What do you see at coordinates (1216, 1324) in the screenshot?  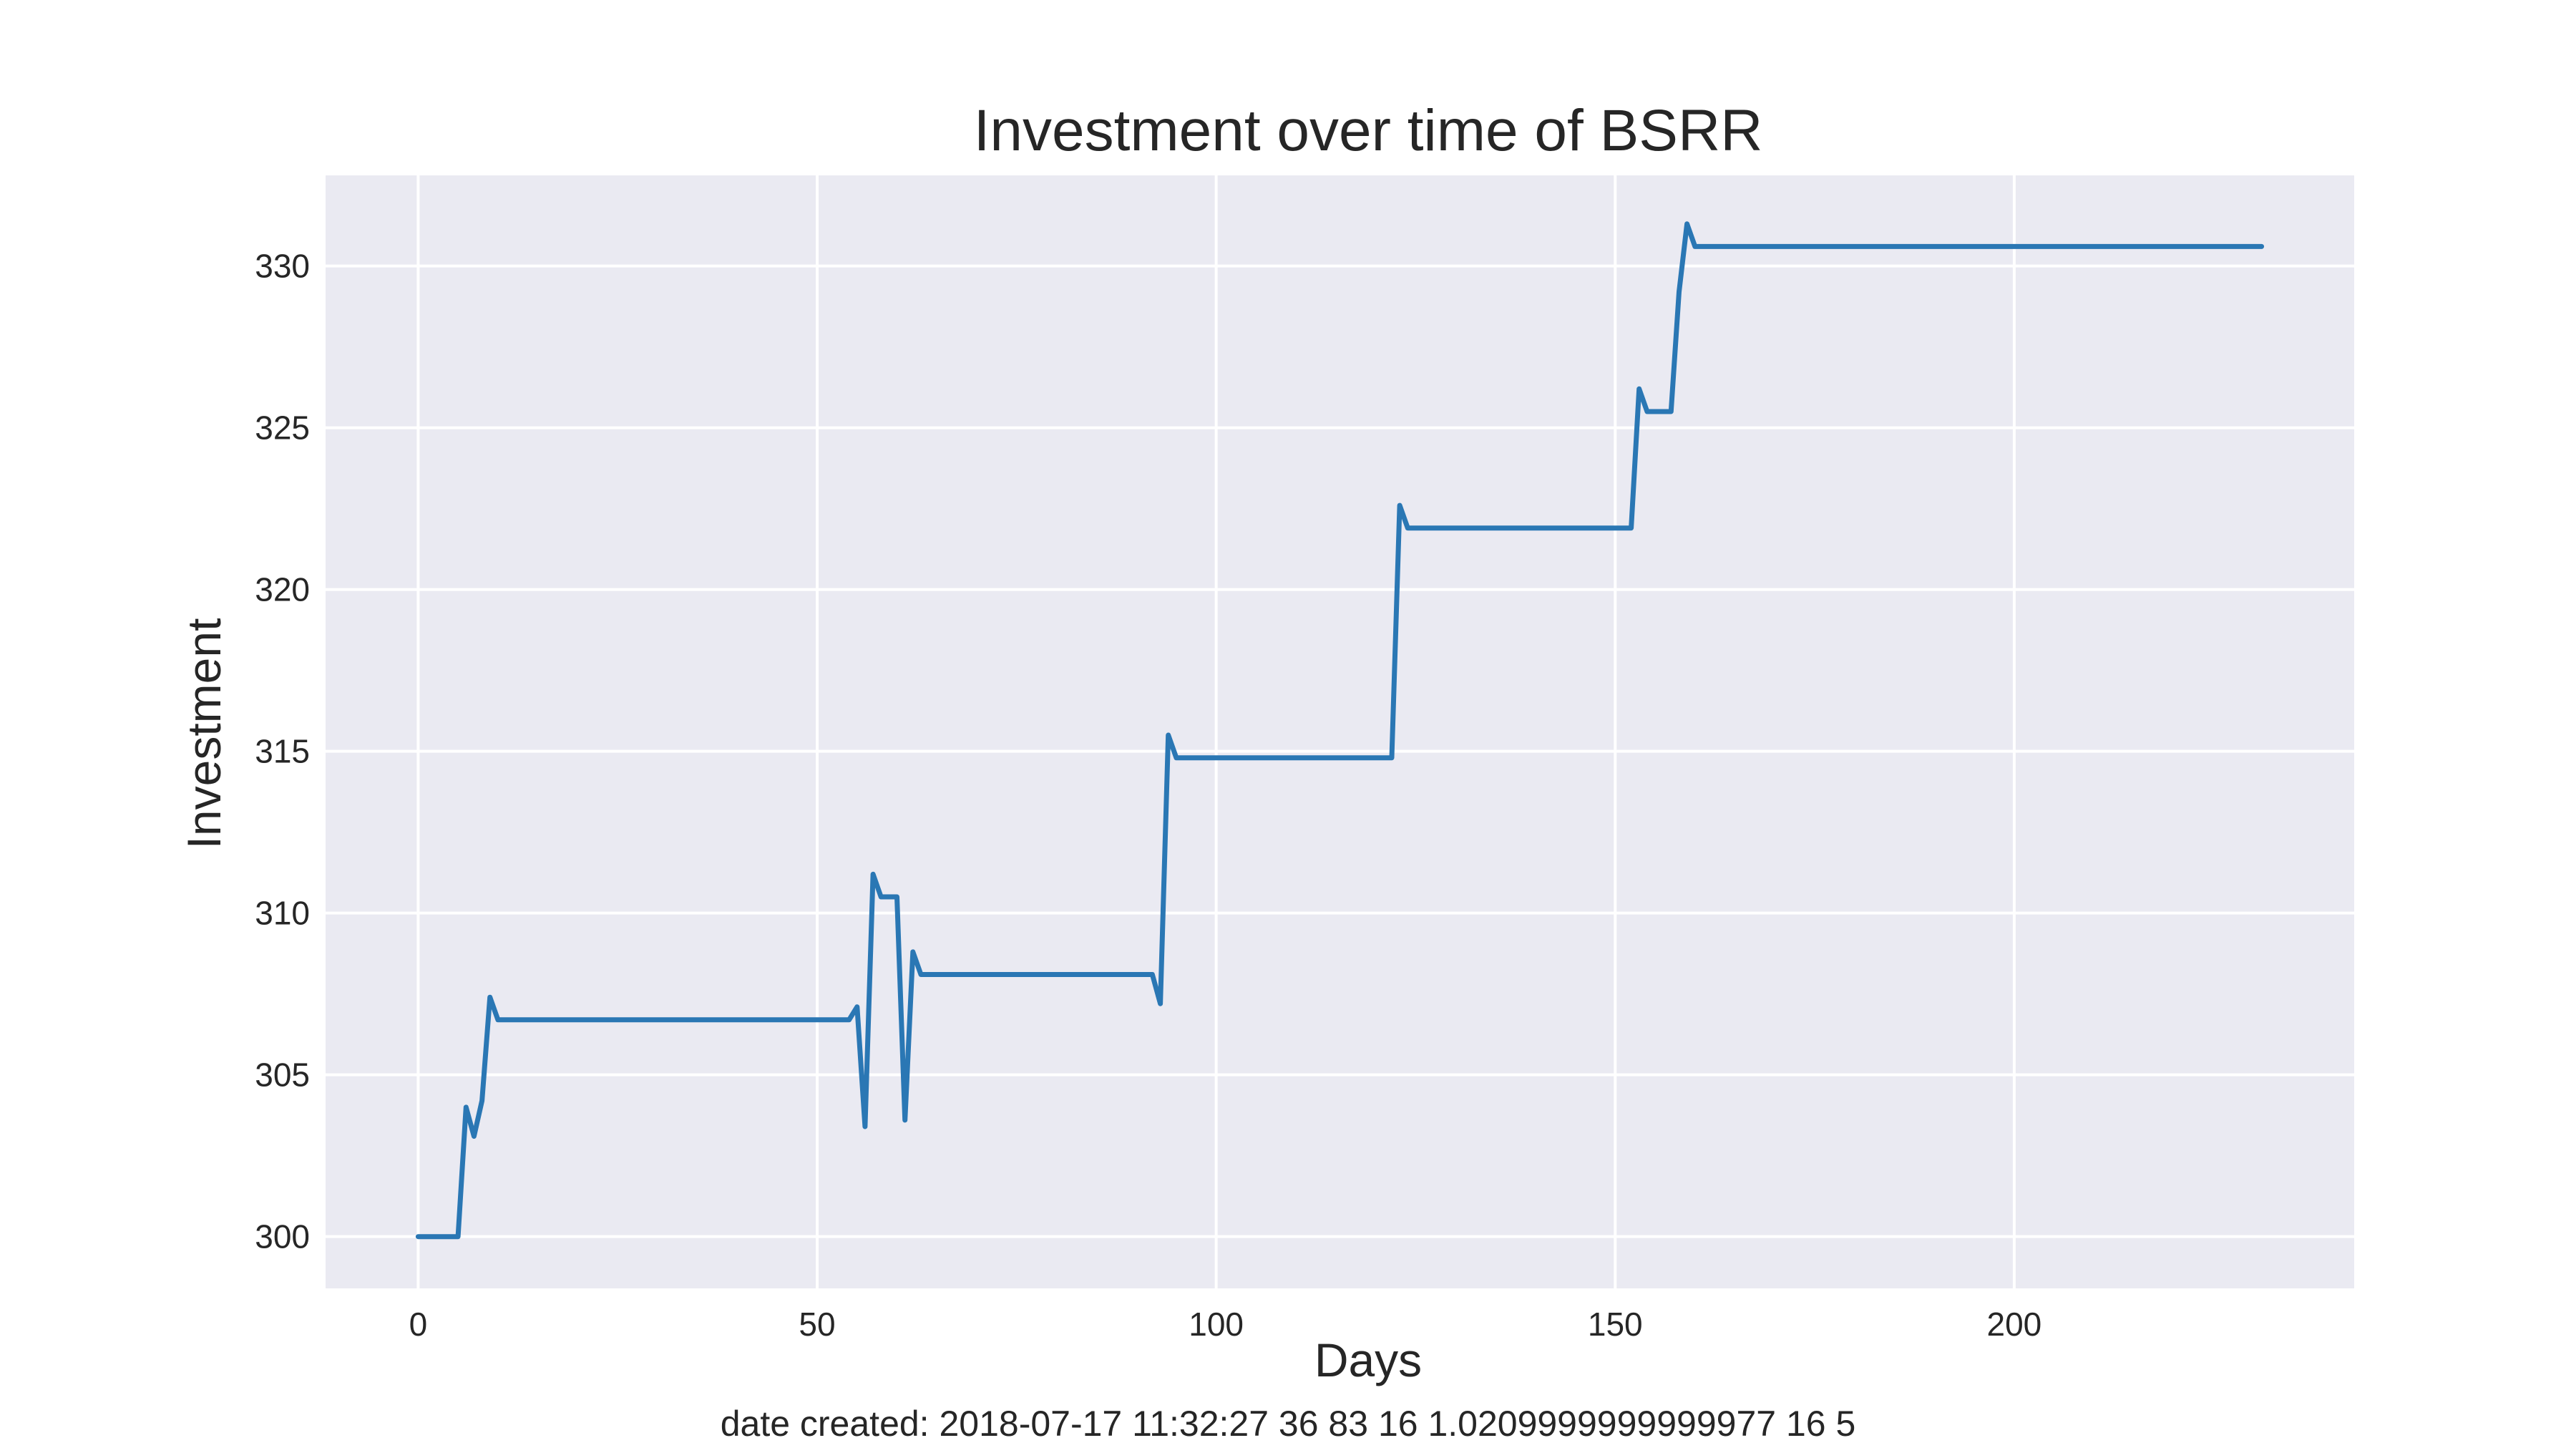 I see `x-tick-label: 100` at bounding box center [1216, 1324].